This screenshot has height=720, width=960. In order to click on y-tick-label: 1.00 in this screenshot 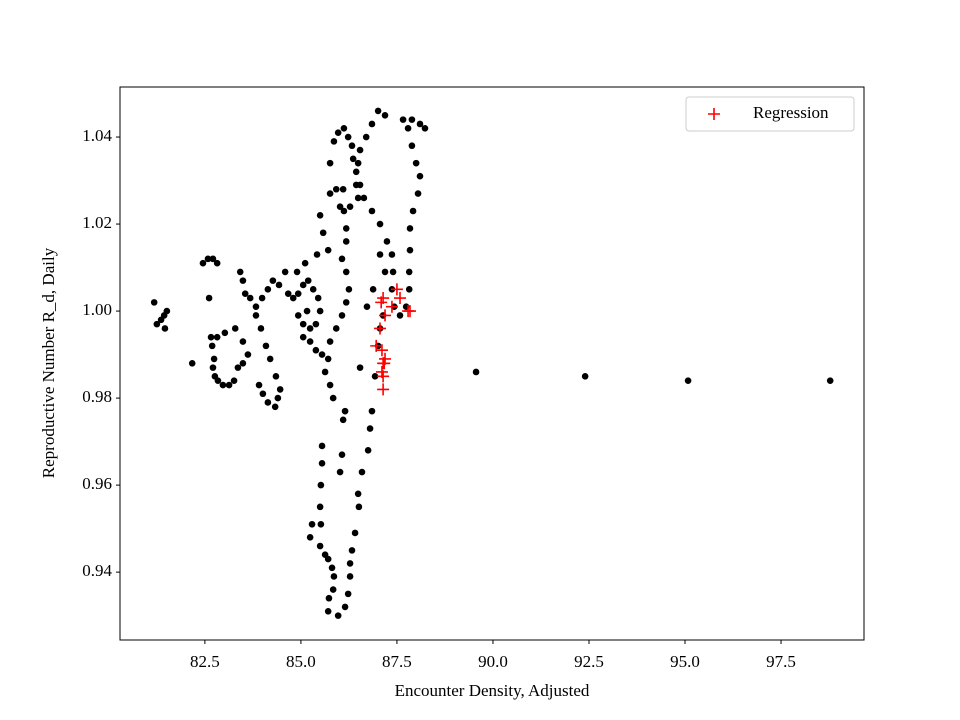, I will do `click(97, 309)`.